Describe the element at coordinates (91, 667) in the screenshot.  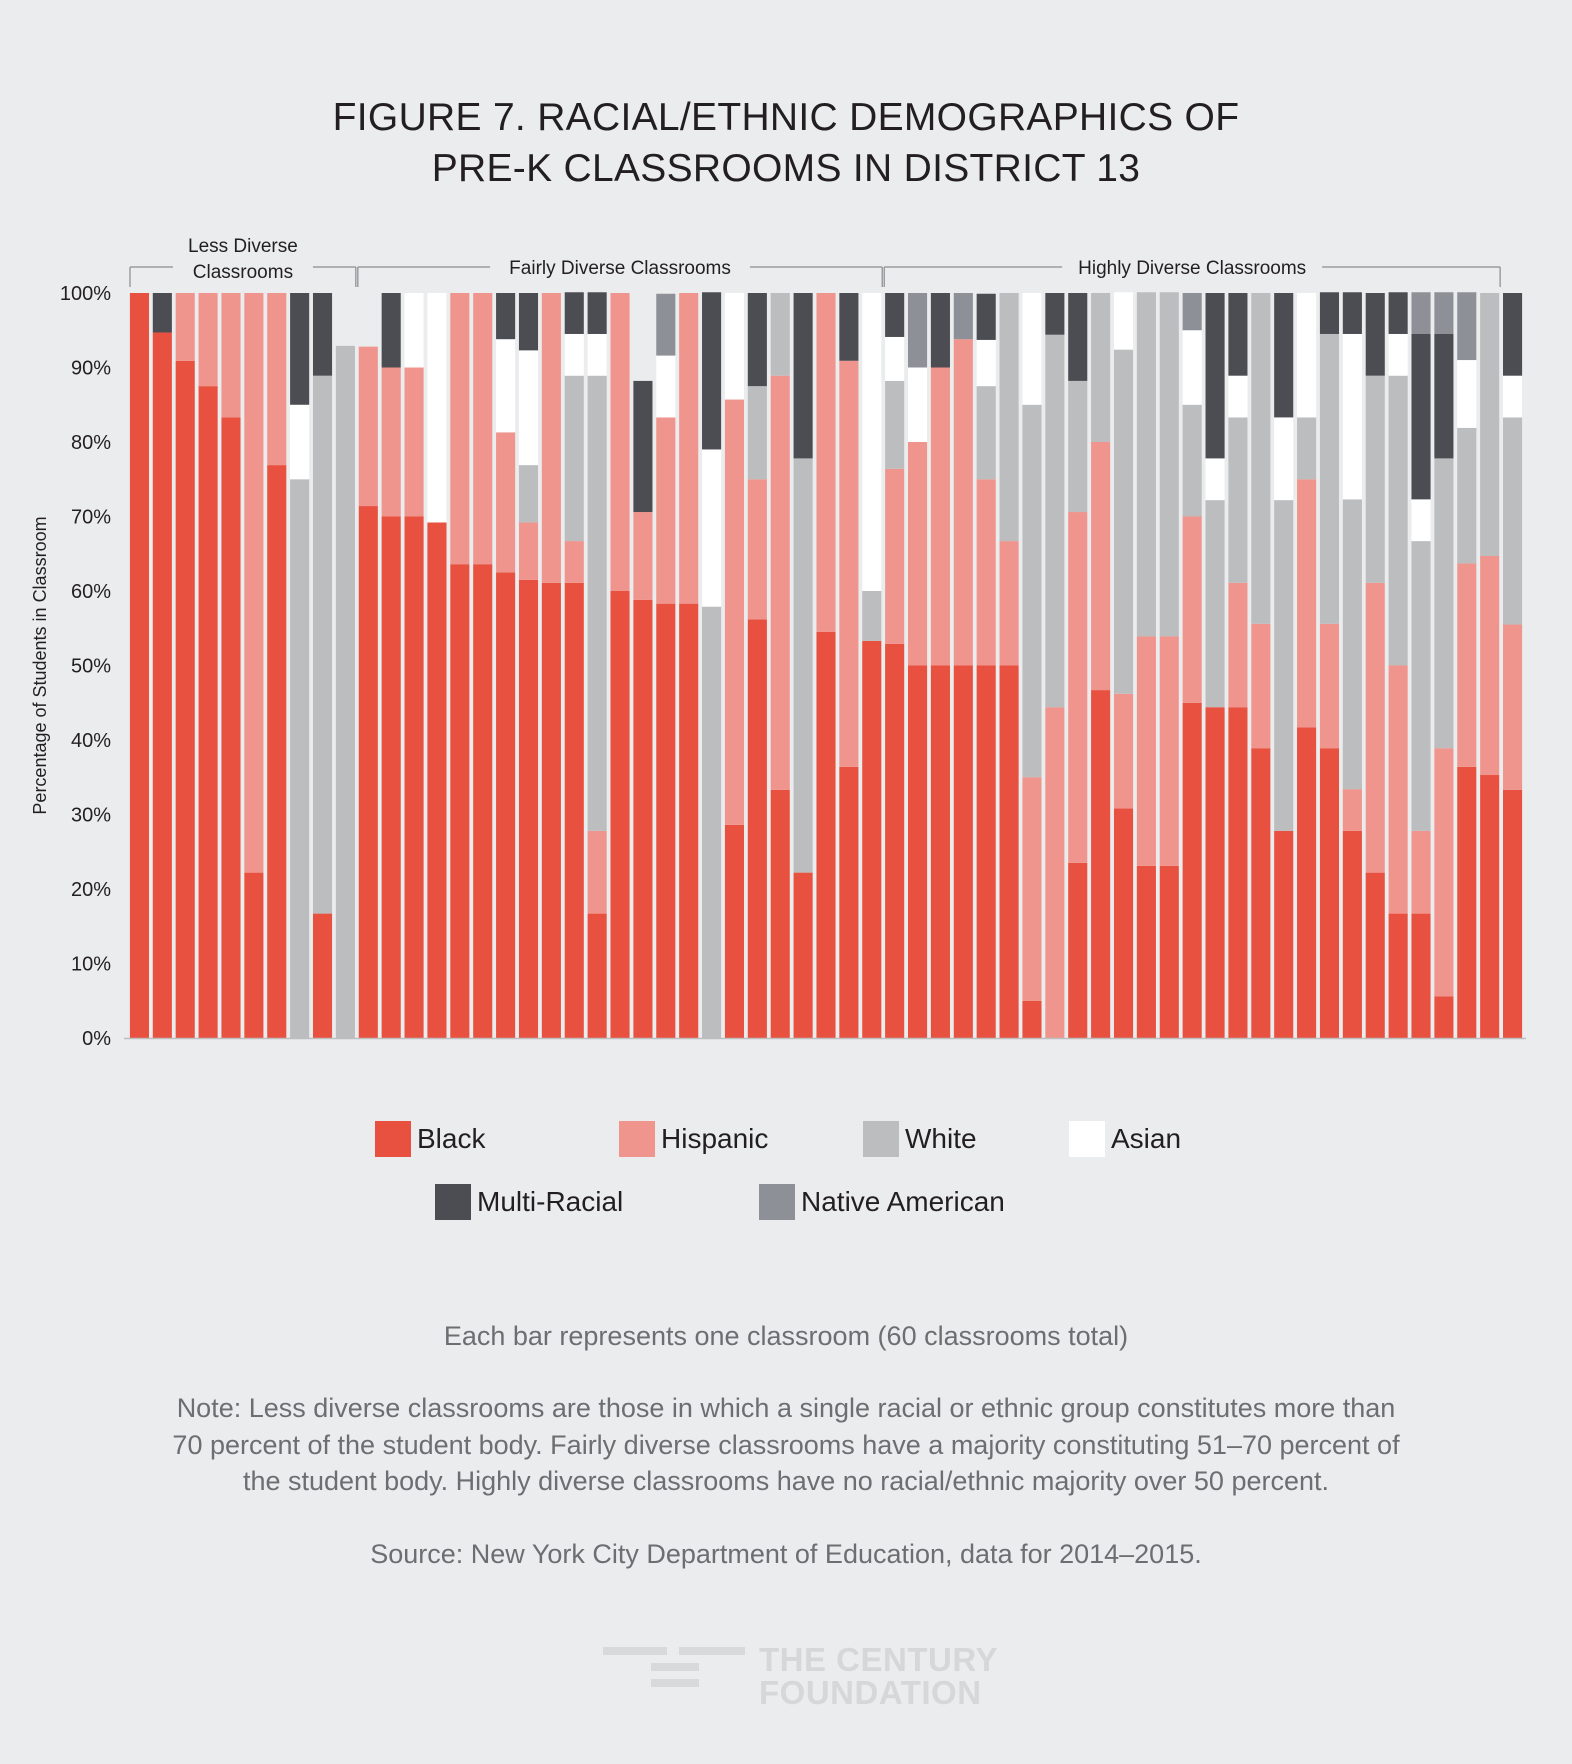
I see `y-tick-label: 50%` at that location.